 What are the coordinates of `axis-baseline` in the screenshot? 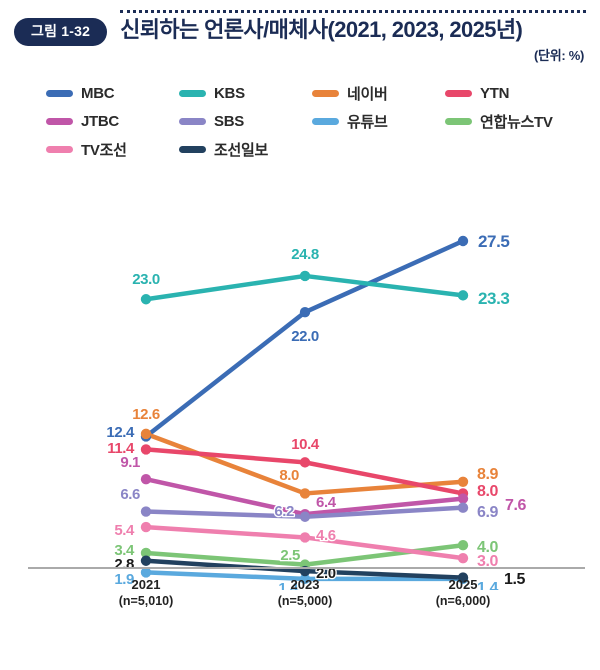 It's located at (306, 567).